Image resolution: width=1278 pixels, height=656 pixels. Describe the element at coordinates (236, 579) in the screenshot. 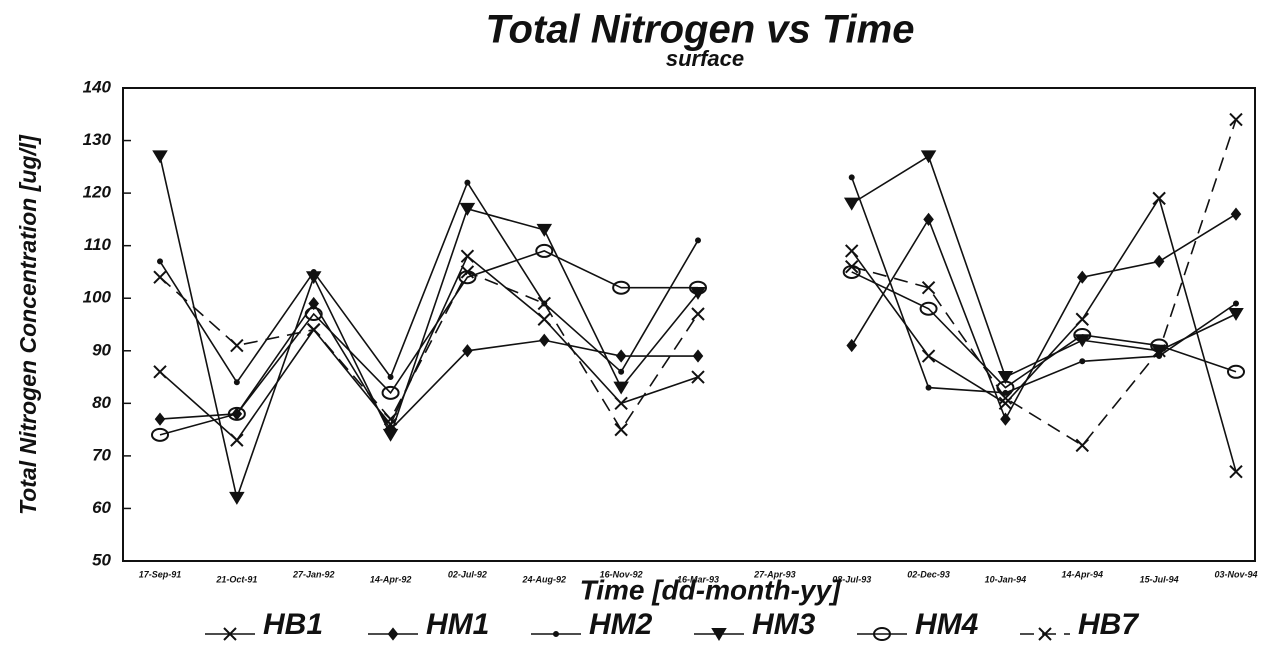

I see `x-tick-label: 21-Oct-91` at that location.